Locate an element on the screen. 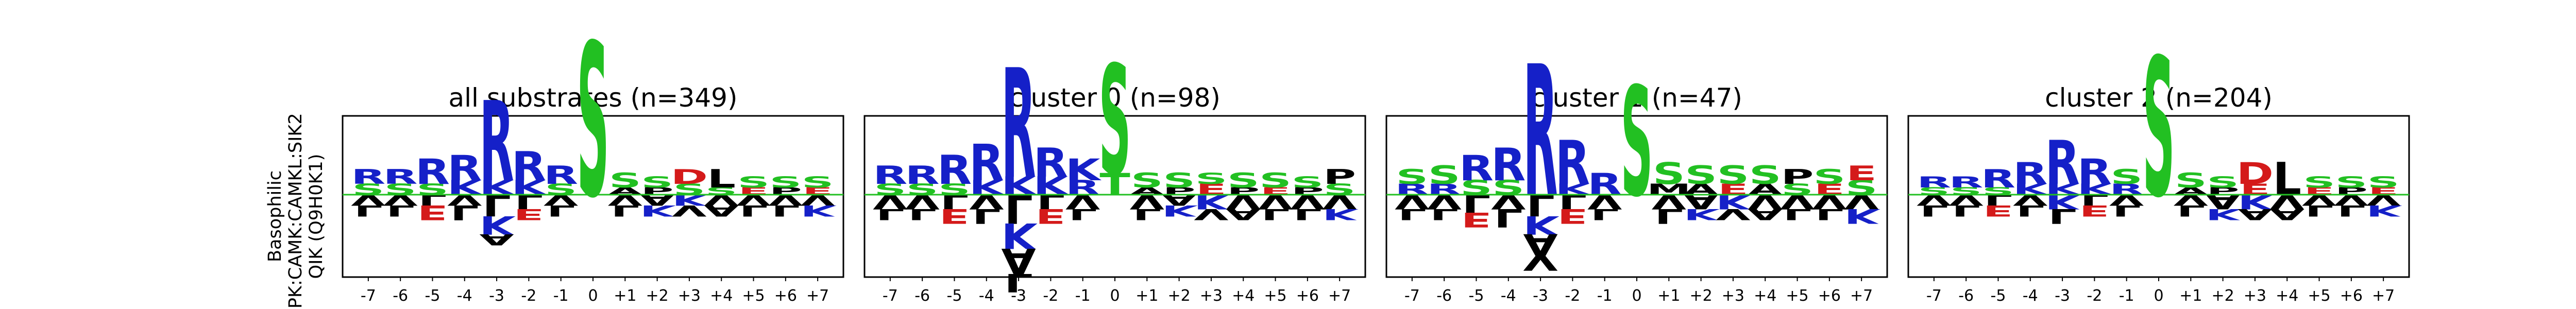 This screenshot has width=2576, height=309. logo-down-10-0-letter: K is located at coordinates (1212, 202).